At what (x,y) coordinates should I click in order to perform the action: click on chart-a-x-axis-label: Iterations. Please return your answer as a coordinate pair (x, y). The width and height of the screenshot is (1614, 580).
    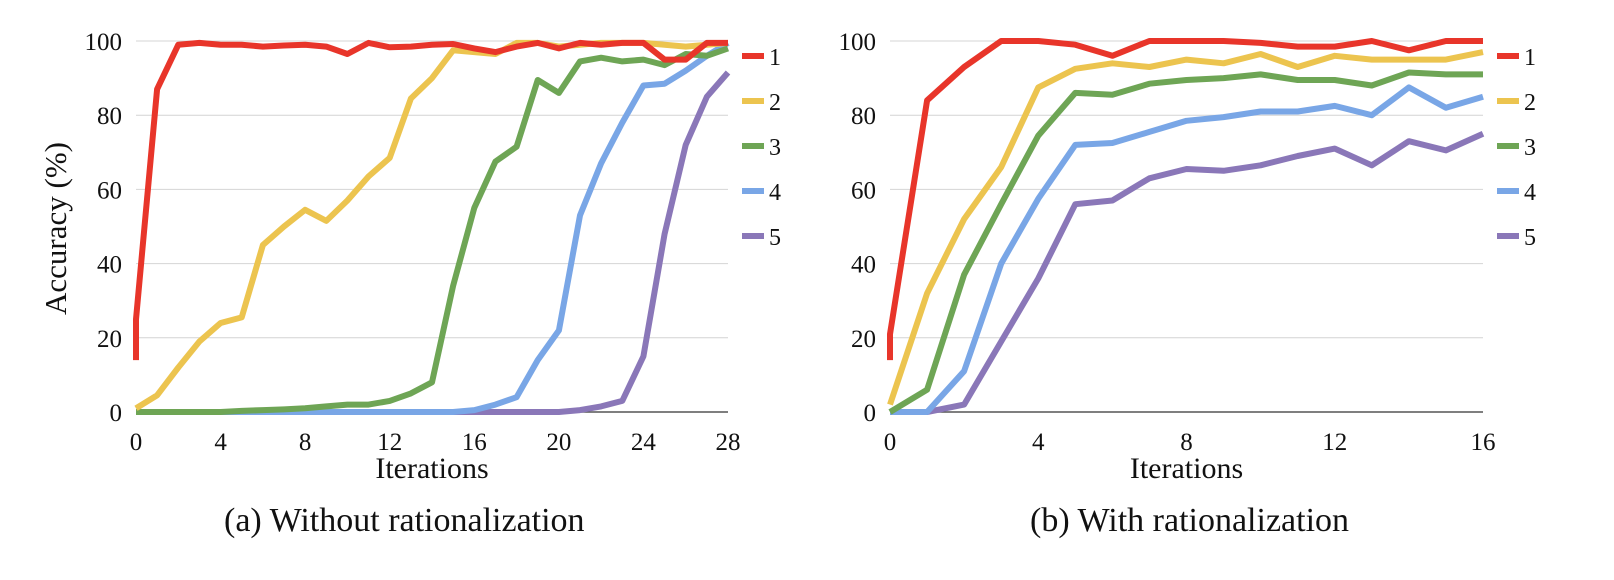
    Looking at the image, I should click on (431, 468).